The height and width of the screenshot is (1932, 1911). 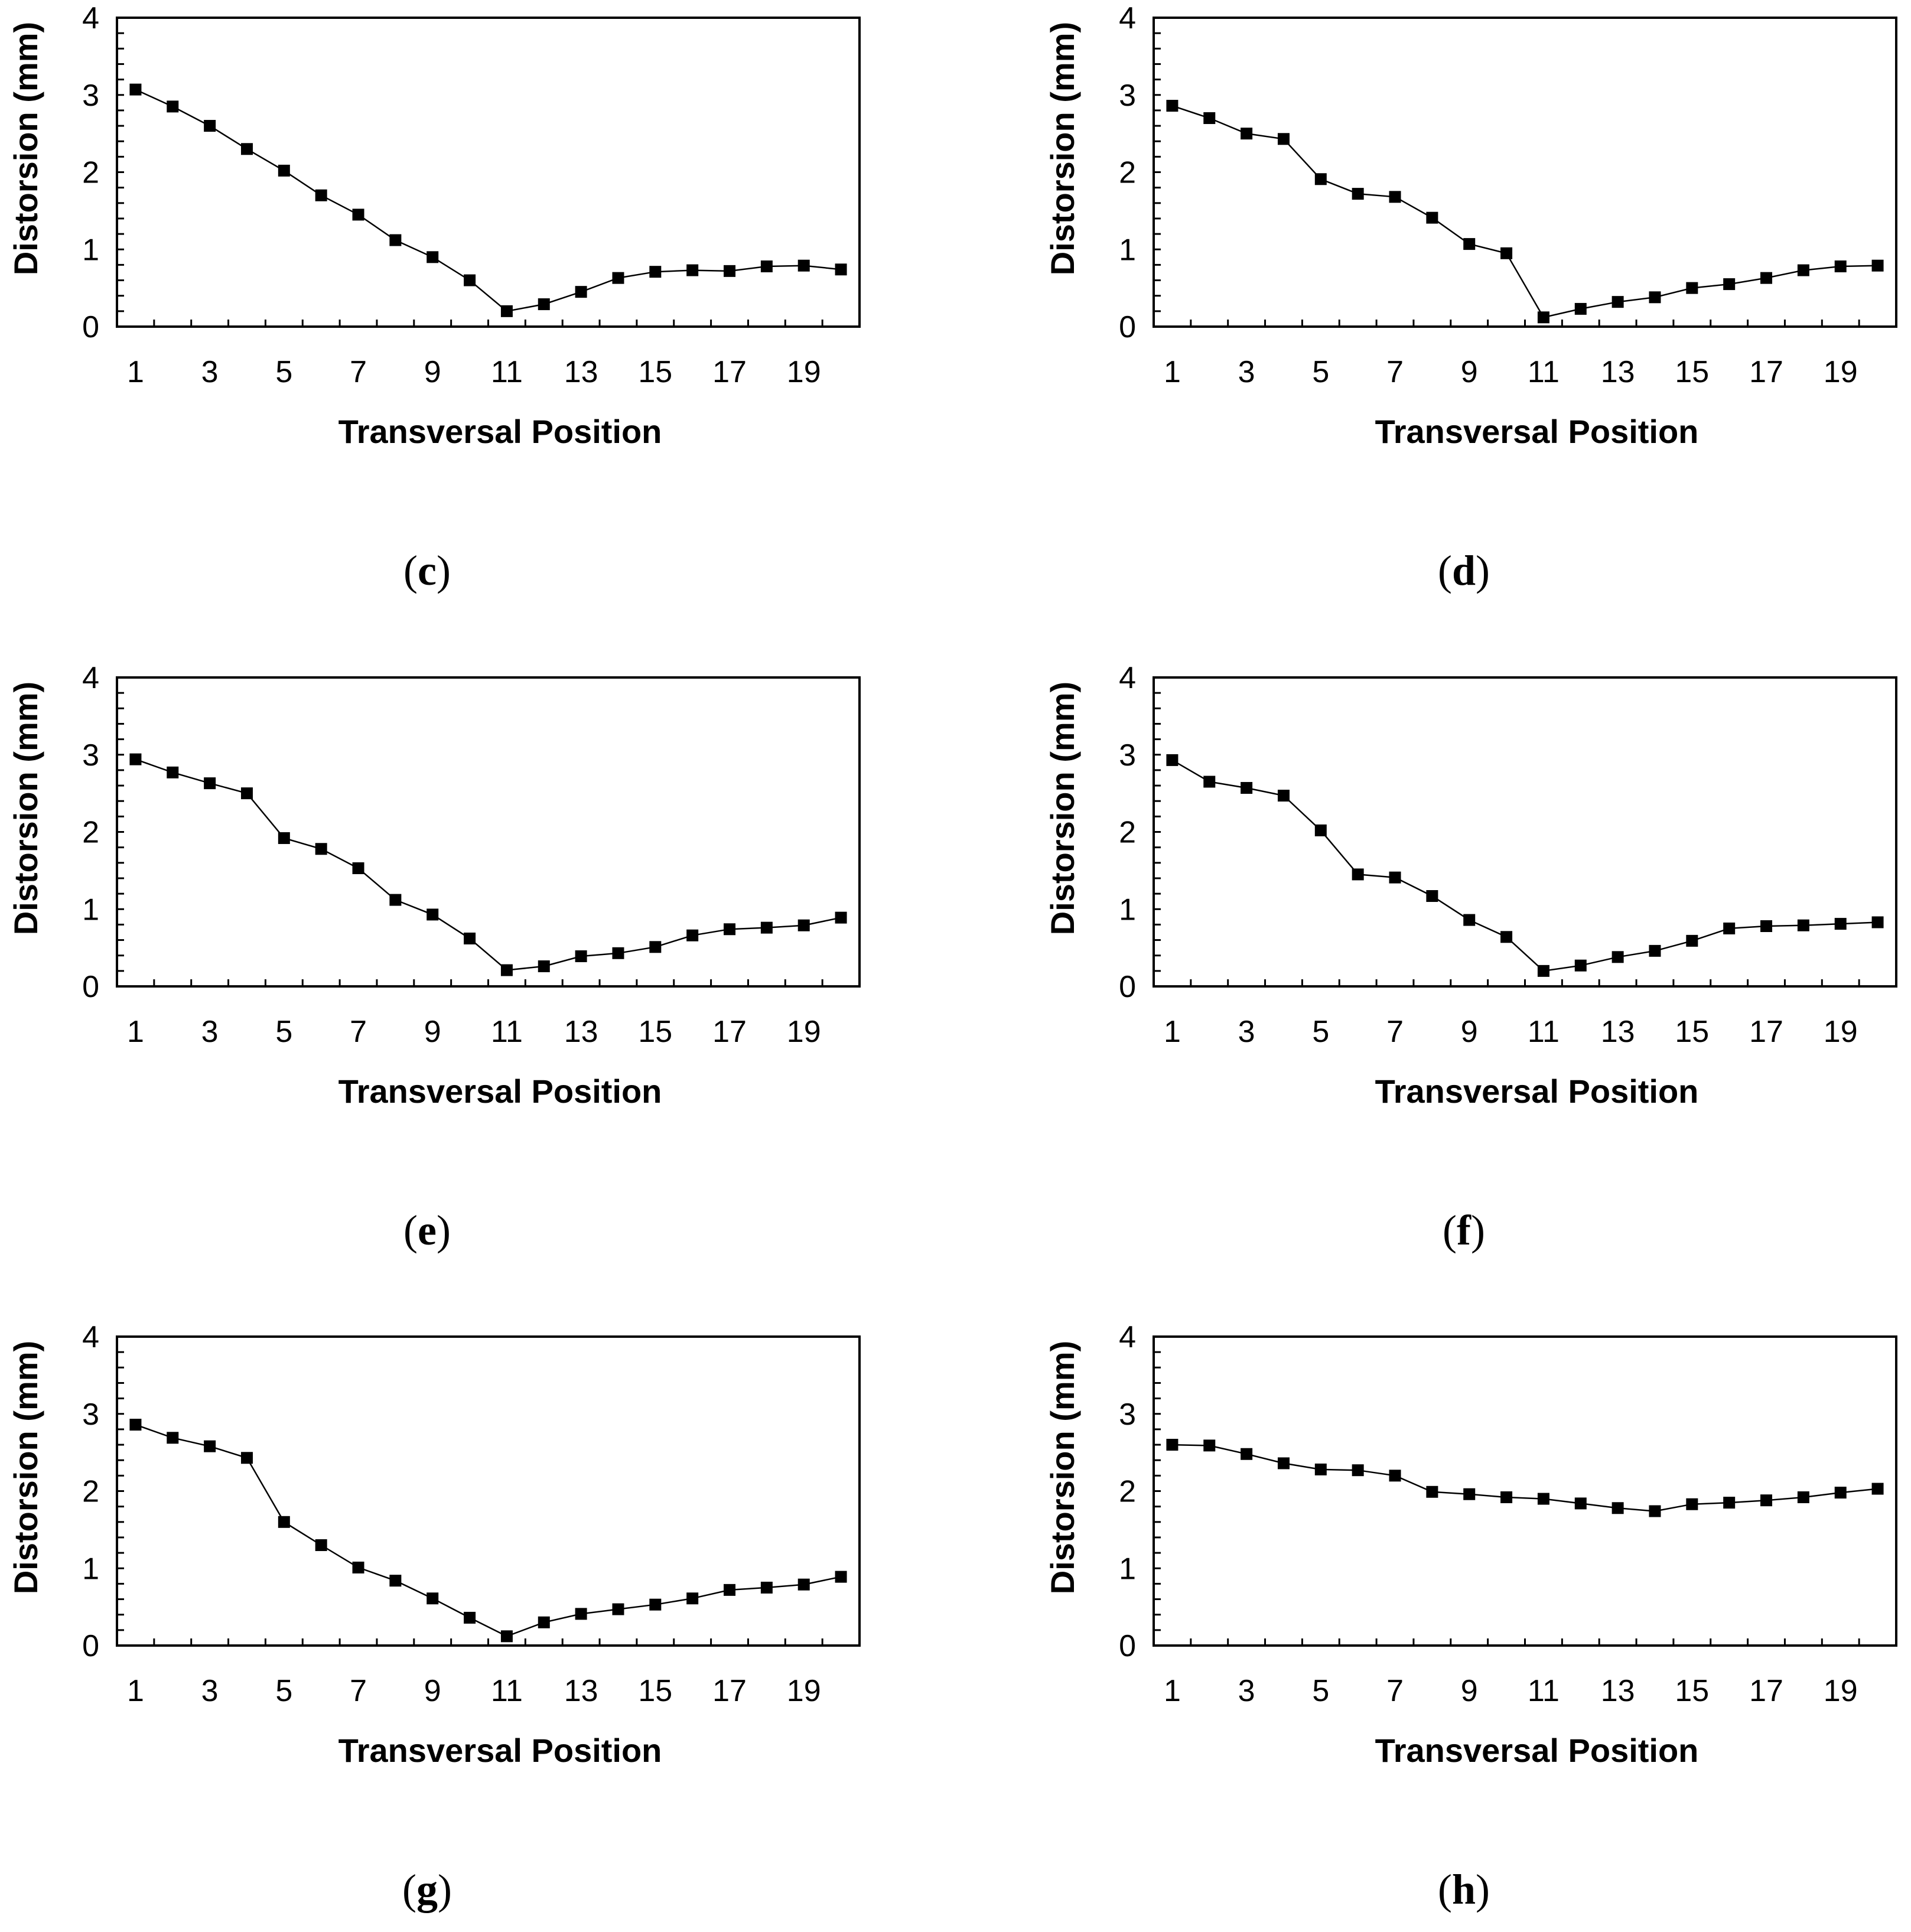 I want to click on y-tick-label: 3, so click(x=1127, y=1415).